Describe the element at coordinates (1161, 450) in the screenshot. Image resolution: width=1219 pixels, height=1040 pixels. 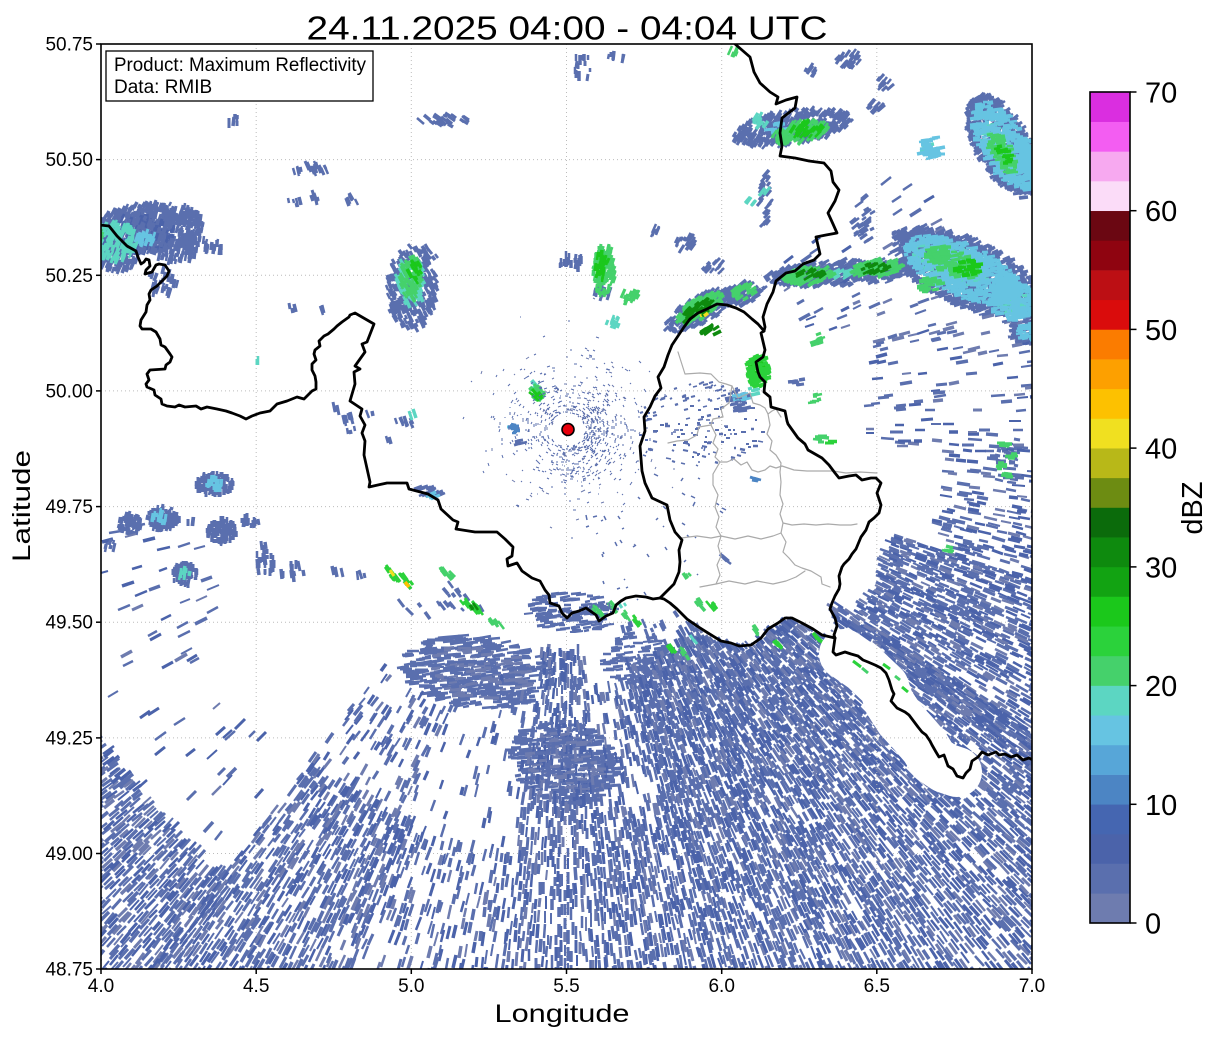
I see `svg-text: 40` at that location.